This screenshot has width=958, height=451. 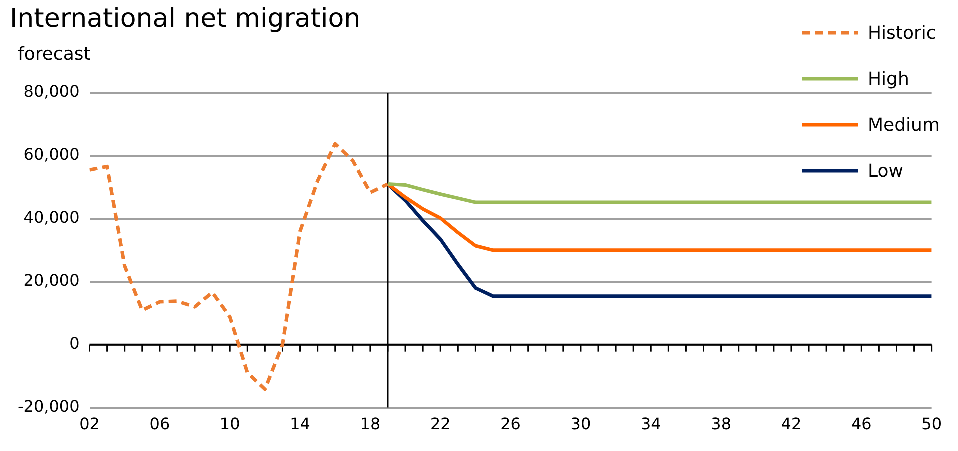 What do you see at coordinates (49, 406) in the screenshot?
I see `y-tick-label: -20,000` at bounding box center [49, 406].